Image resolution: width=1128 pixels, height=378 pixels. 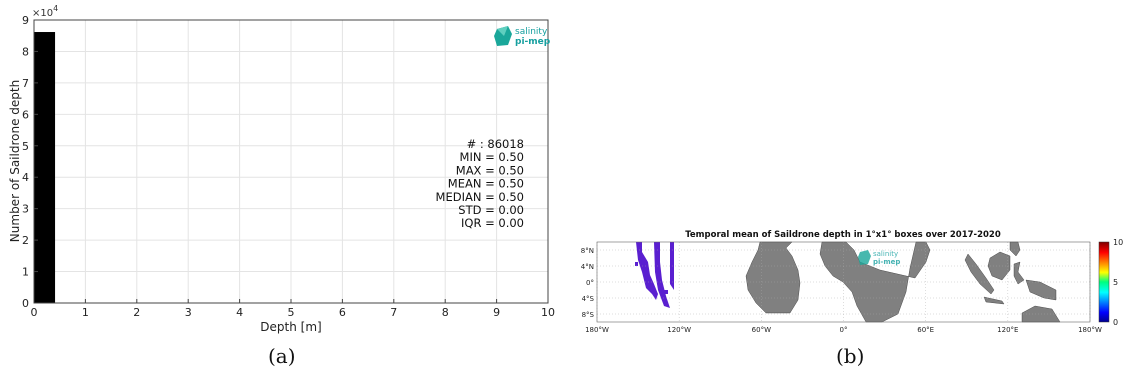 I want to click on stat-line: # : 86018, so click(x=495, y=144).